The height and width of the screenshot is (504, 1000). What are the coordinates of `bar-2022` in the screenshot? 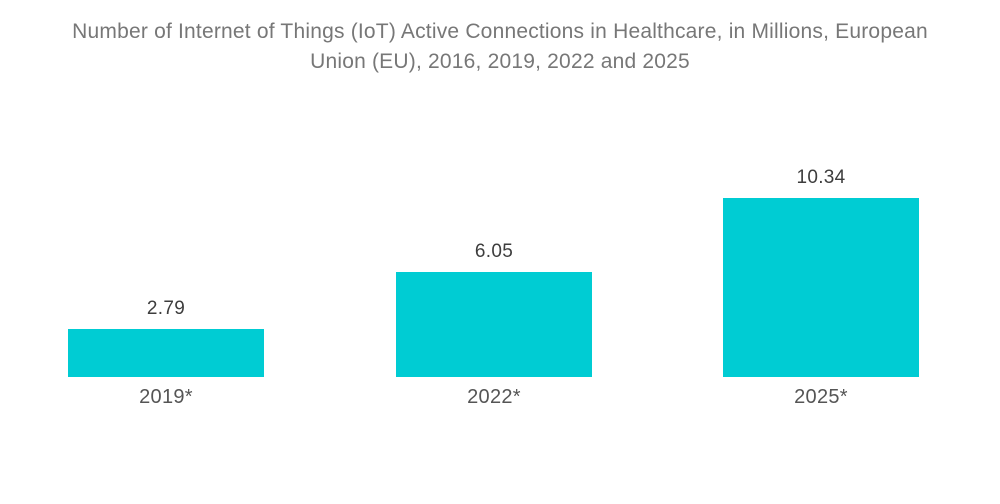 It's located at (494, 324).